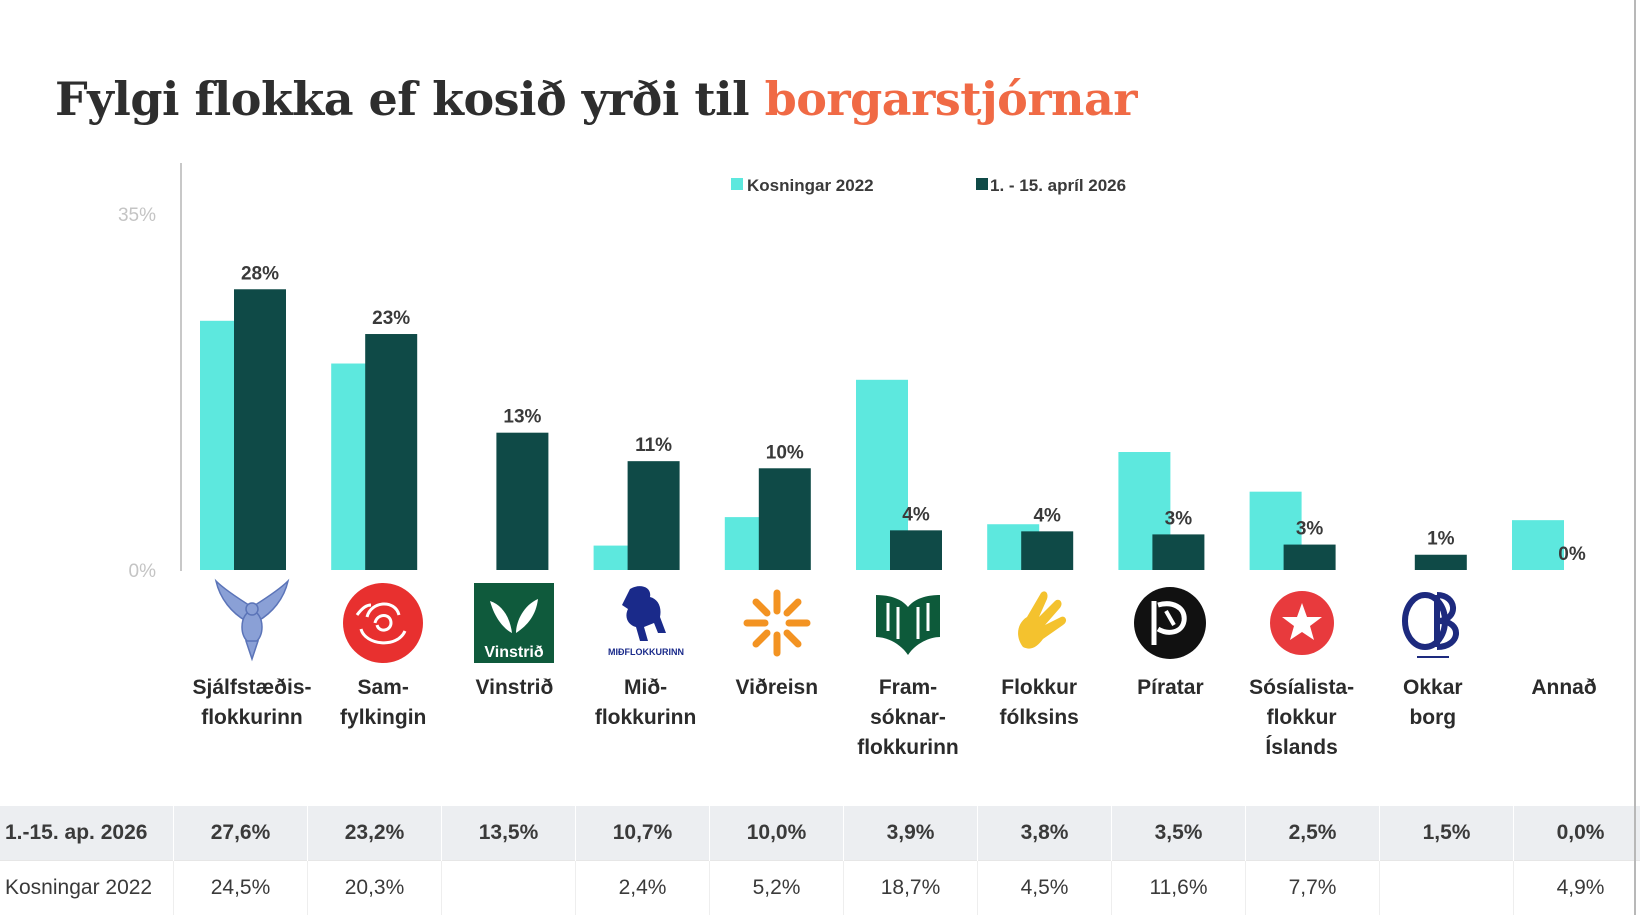 Image resolution: width=1640 pixels, height=915 pixels. Describe the element at coordinates (1576, 833) in the screenshot. I see `table-cell: 0,0%` at that location.